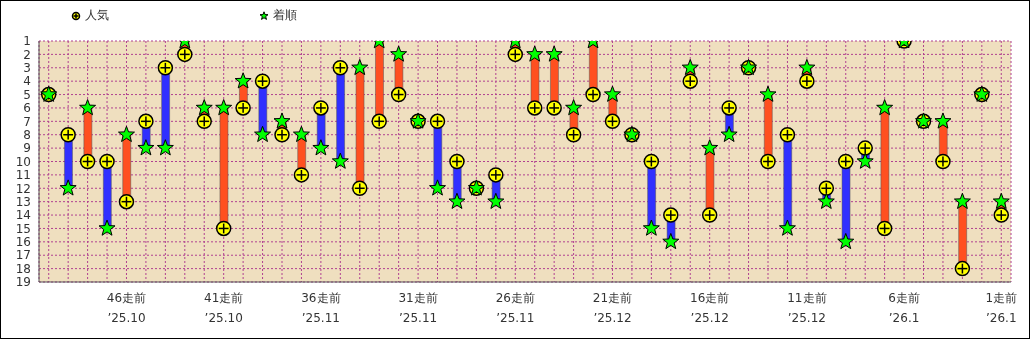  What do you see at coordinates (23, 215) in the screenshot?
I see `y-tick-label: 14` at bounding box center [23, 215].